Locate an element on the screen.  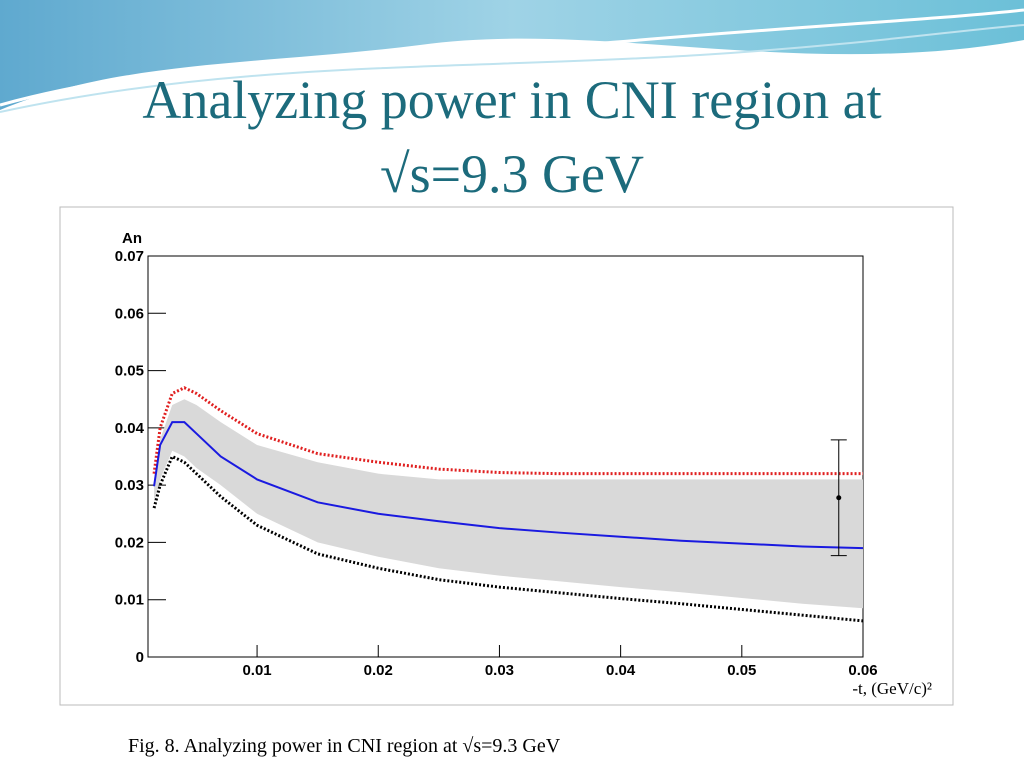
y-tick-label: 0.07 is located at coordinates (129, 256).